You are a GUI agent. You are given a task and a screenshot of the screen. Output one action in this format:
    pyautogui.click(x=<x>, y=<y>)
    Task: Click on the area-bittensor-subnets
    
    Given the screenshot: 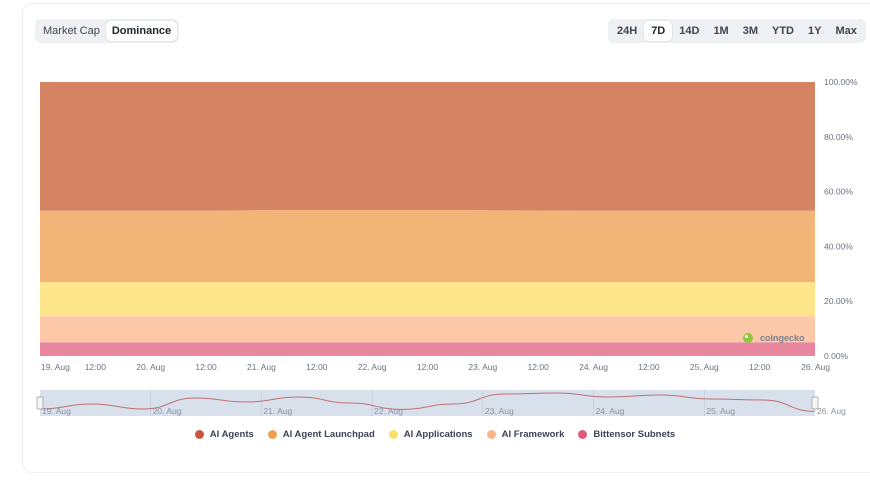 What is the action you would take?
    pyautogui.click(x=427, y=349)
    